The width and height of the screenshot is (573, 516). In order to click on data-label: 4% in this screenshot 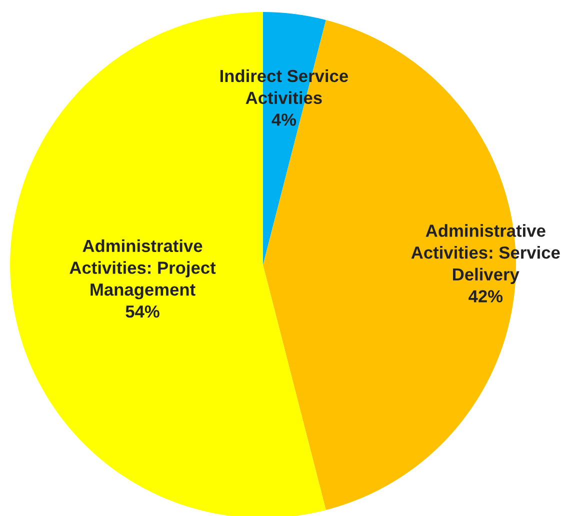, I will do `click(284, 120)`.